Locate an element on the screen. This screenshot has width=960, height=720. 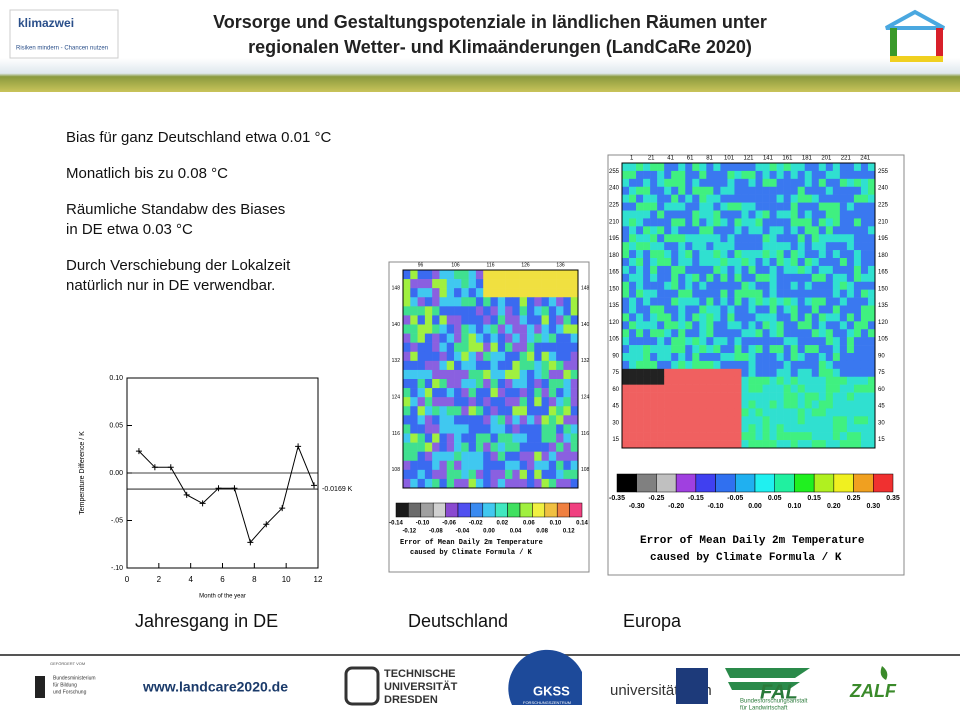
colorbar-label: -0.35 is located at coordinates (617, 498).